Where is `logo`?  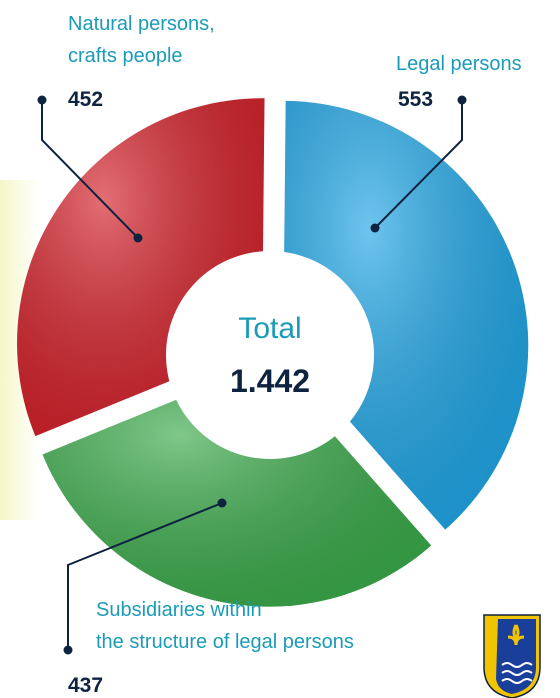 logo is located at coordinates (512, 656).